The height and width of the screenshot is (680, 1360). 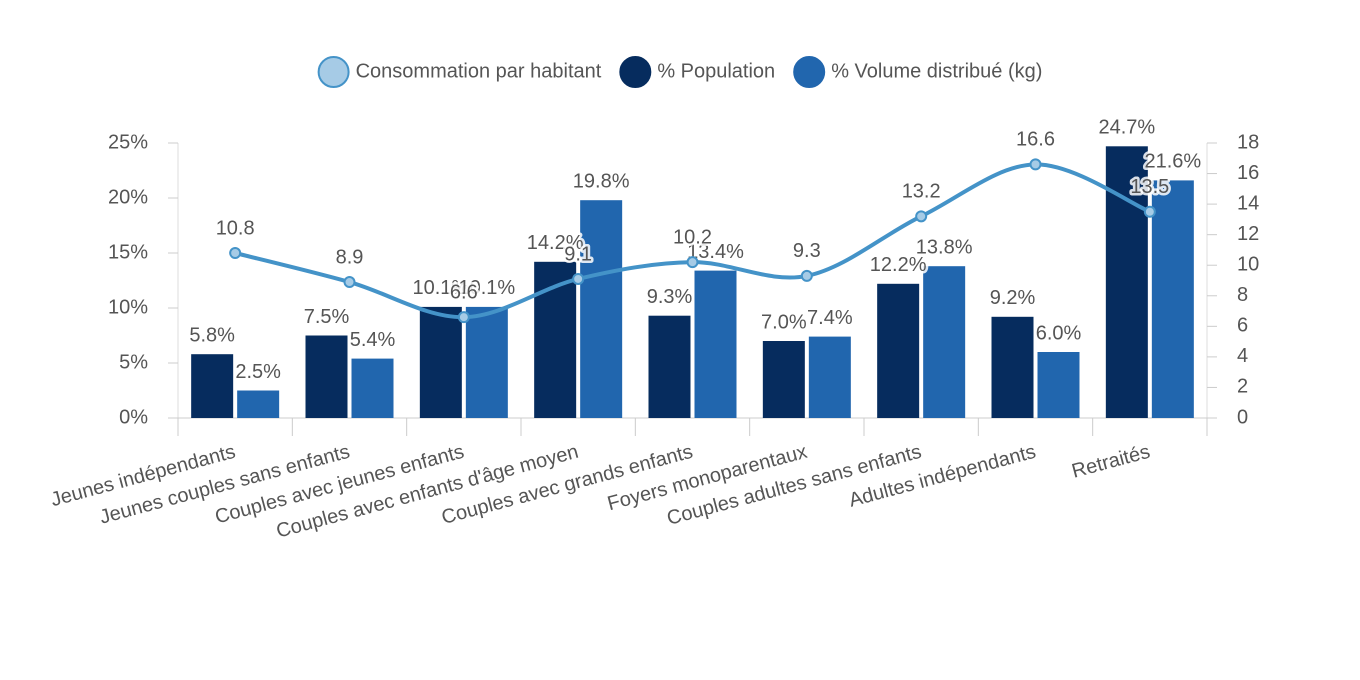 What do you see at coordinates (1242, 387) in the screenshot?
I see `y2-tick-label: 2` at bounding box center [1242, 387].